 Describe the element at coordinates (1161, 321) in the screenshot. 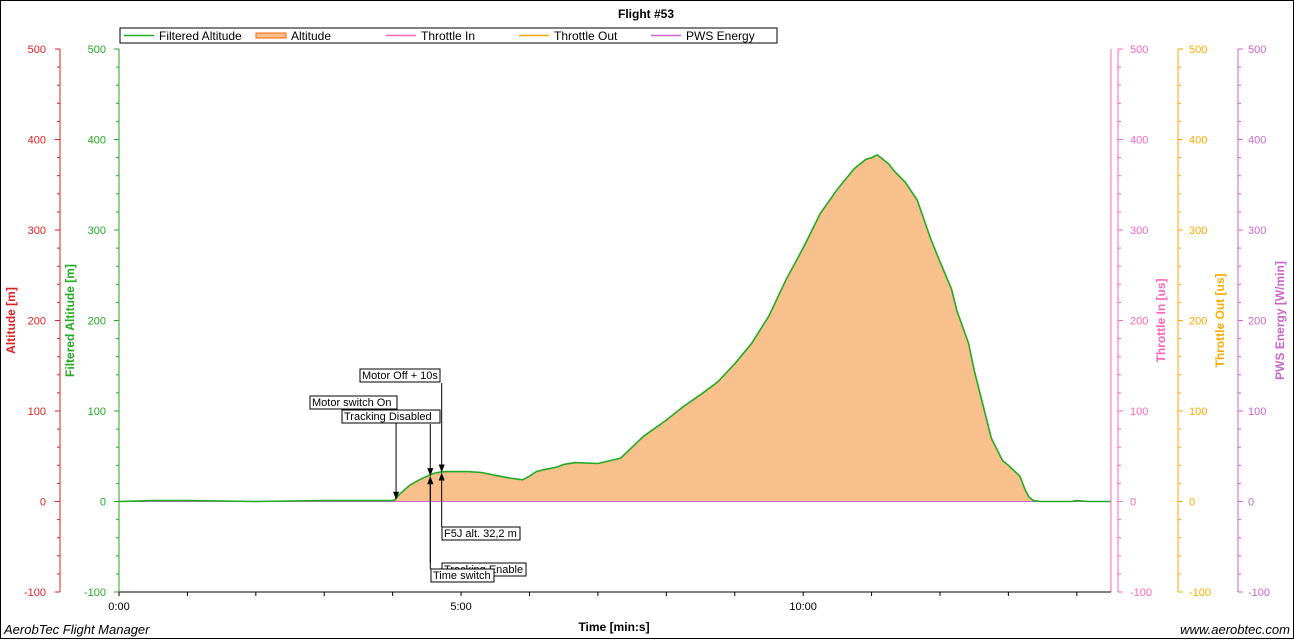

I see `y-axis-title: Throttle In [us]` at that location.